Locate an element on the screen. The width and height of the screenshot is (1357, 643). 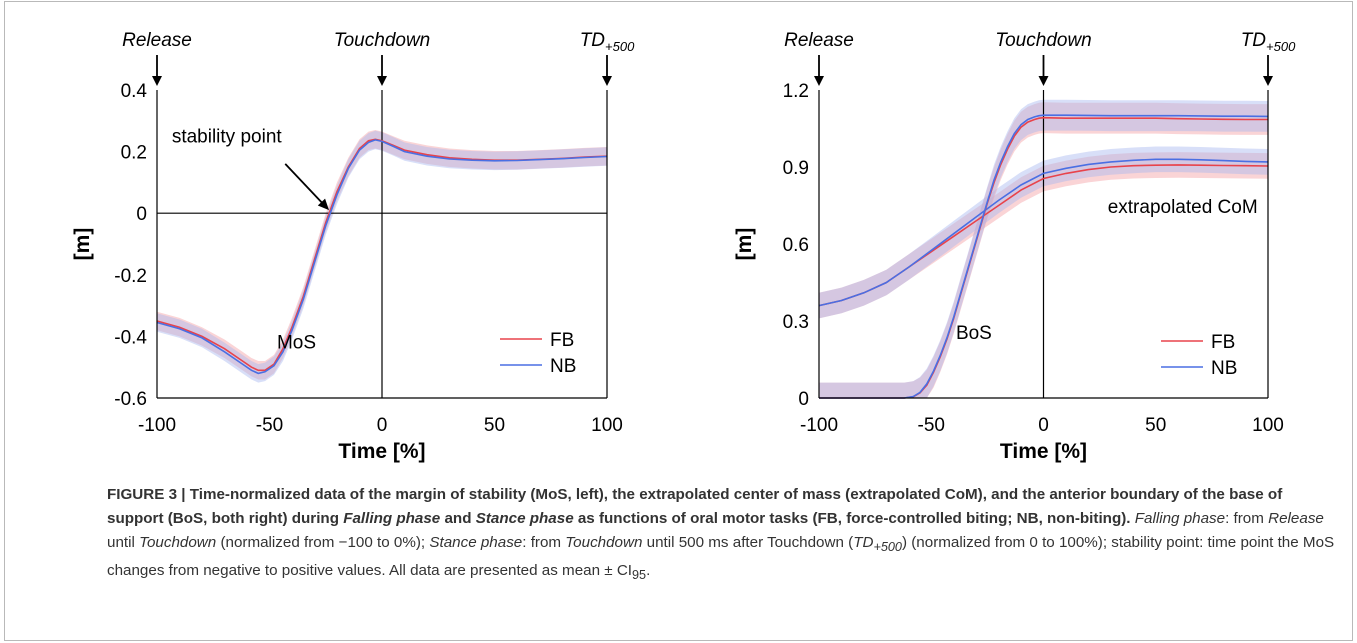
stability-point-arrow-head is located at coordinates (323, 204).